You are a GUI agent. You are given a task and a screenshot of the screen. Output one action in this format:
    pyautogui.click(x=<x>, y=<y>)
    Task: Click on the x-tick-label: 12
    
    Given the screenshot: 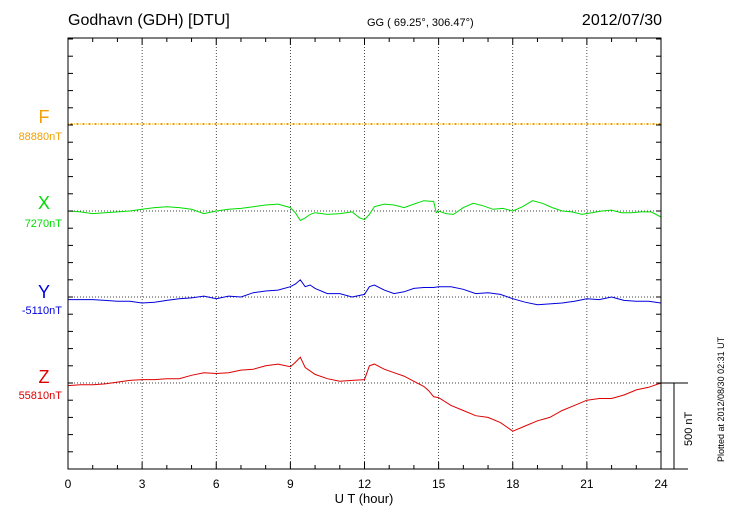 What is the action you would take?
    pyautogui.click(x=365, y=484)
    